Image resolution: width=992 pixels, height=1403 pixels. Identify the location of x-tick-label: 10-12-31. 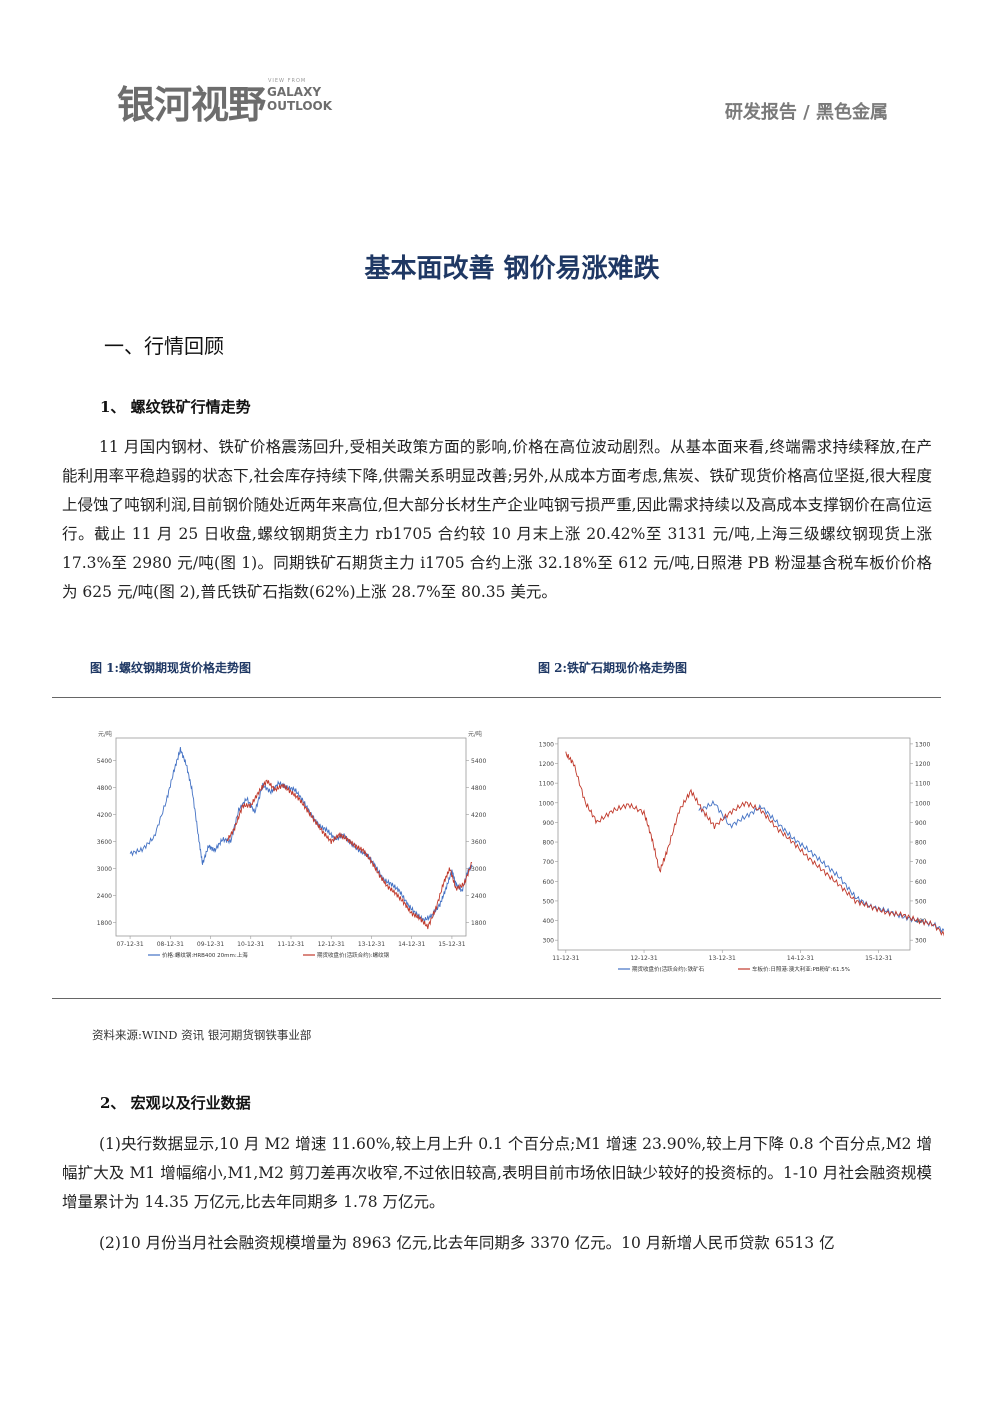
(250, 944).